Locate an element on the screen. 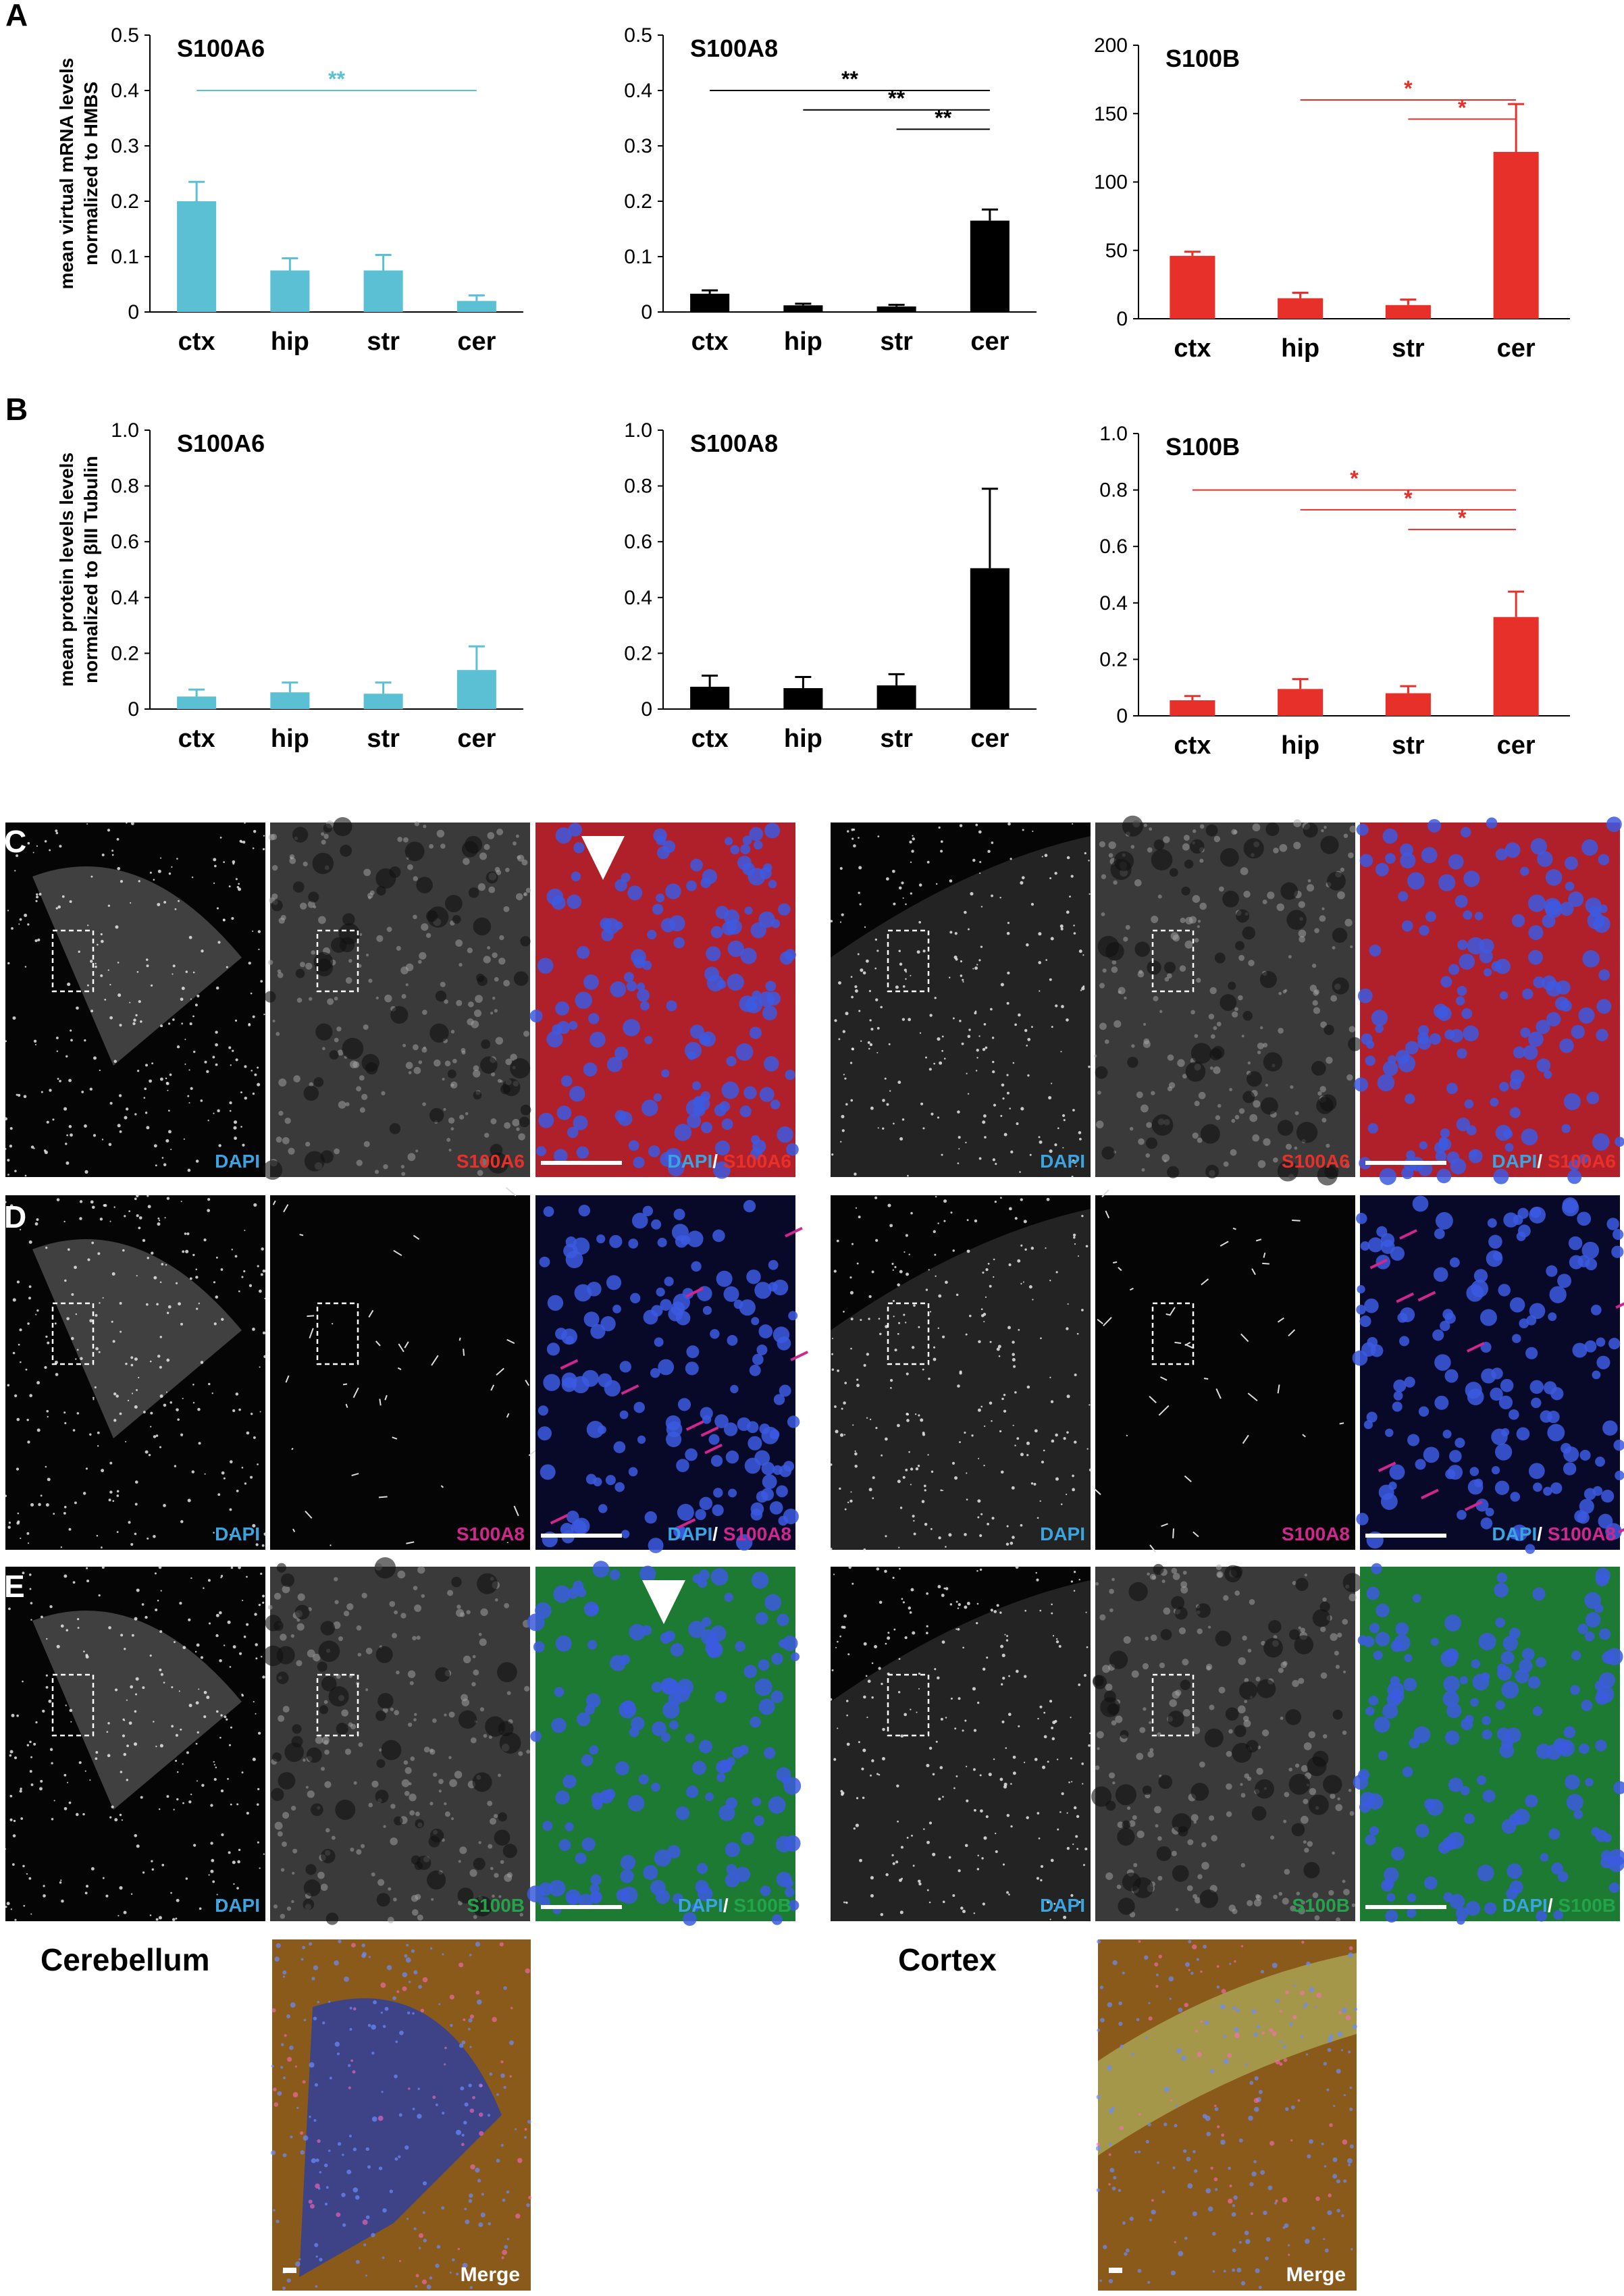 This screenshot has height=2296, width=1624. vessel-stain is located at coordinates (1107, 1214).